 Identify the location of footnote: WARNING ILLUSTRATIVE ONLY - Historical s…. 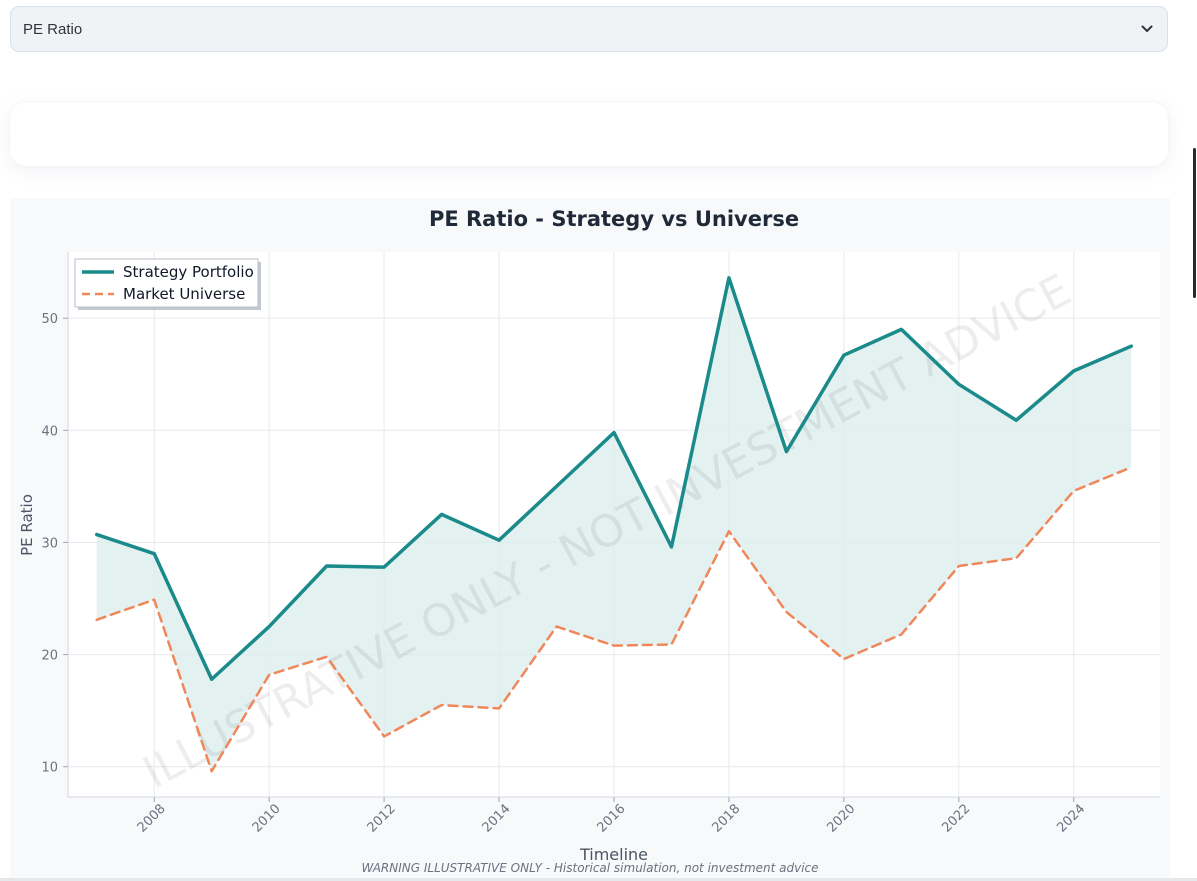
(589, 868).